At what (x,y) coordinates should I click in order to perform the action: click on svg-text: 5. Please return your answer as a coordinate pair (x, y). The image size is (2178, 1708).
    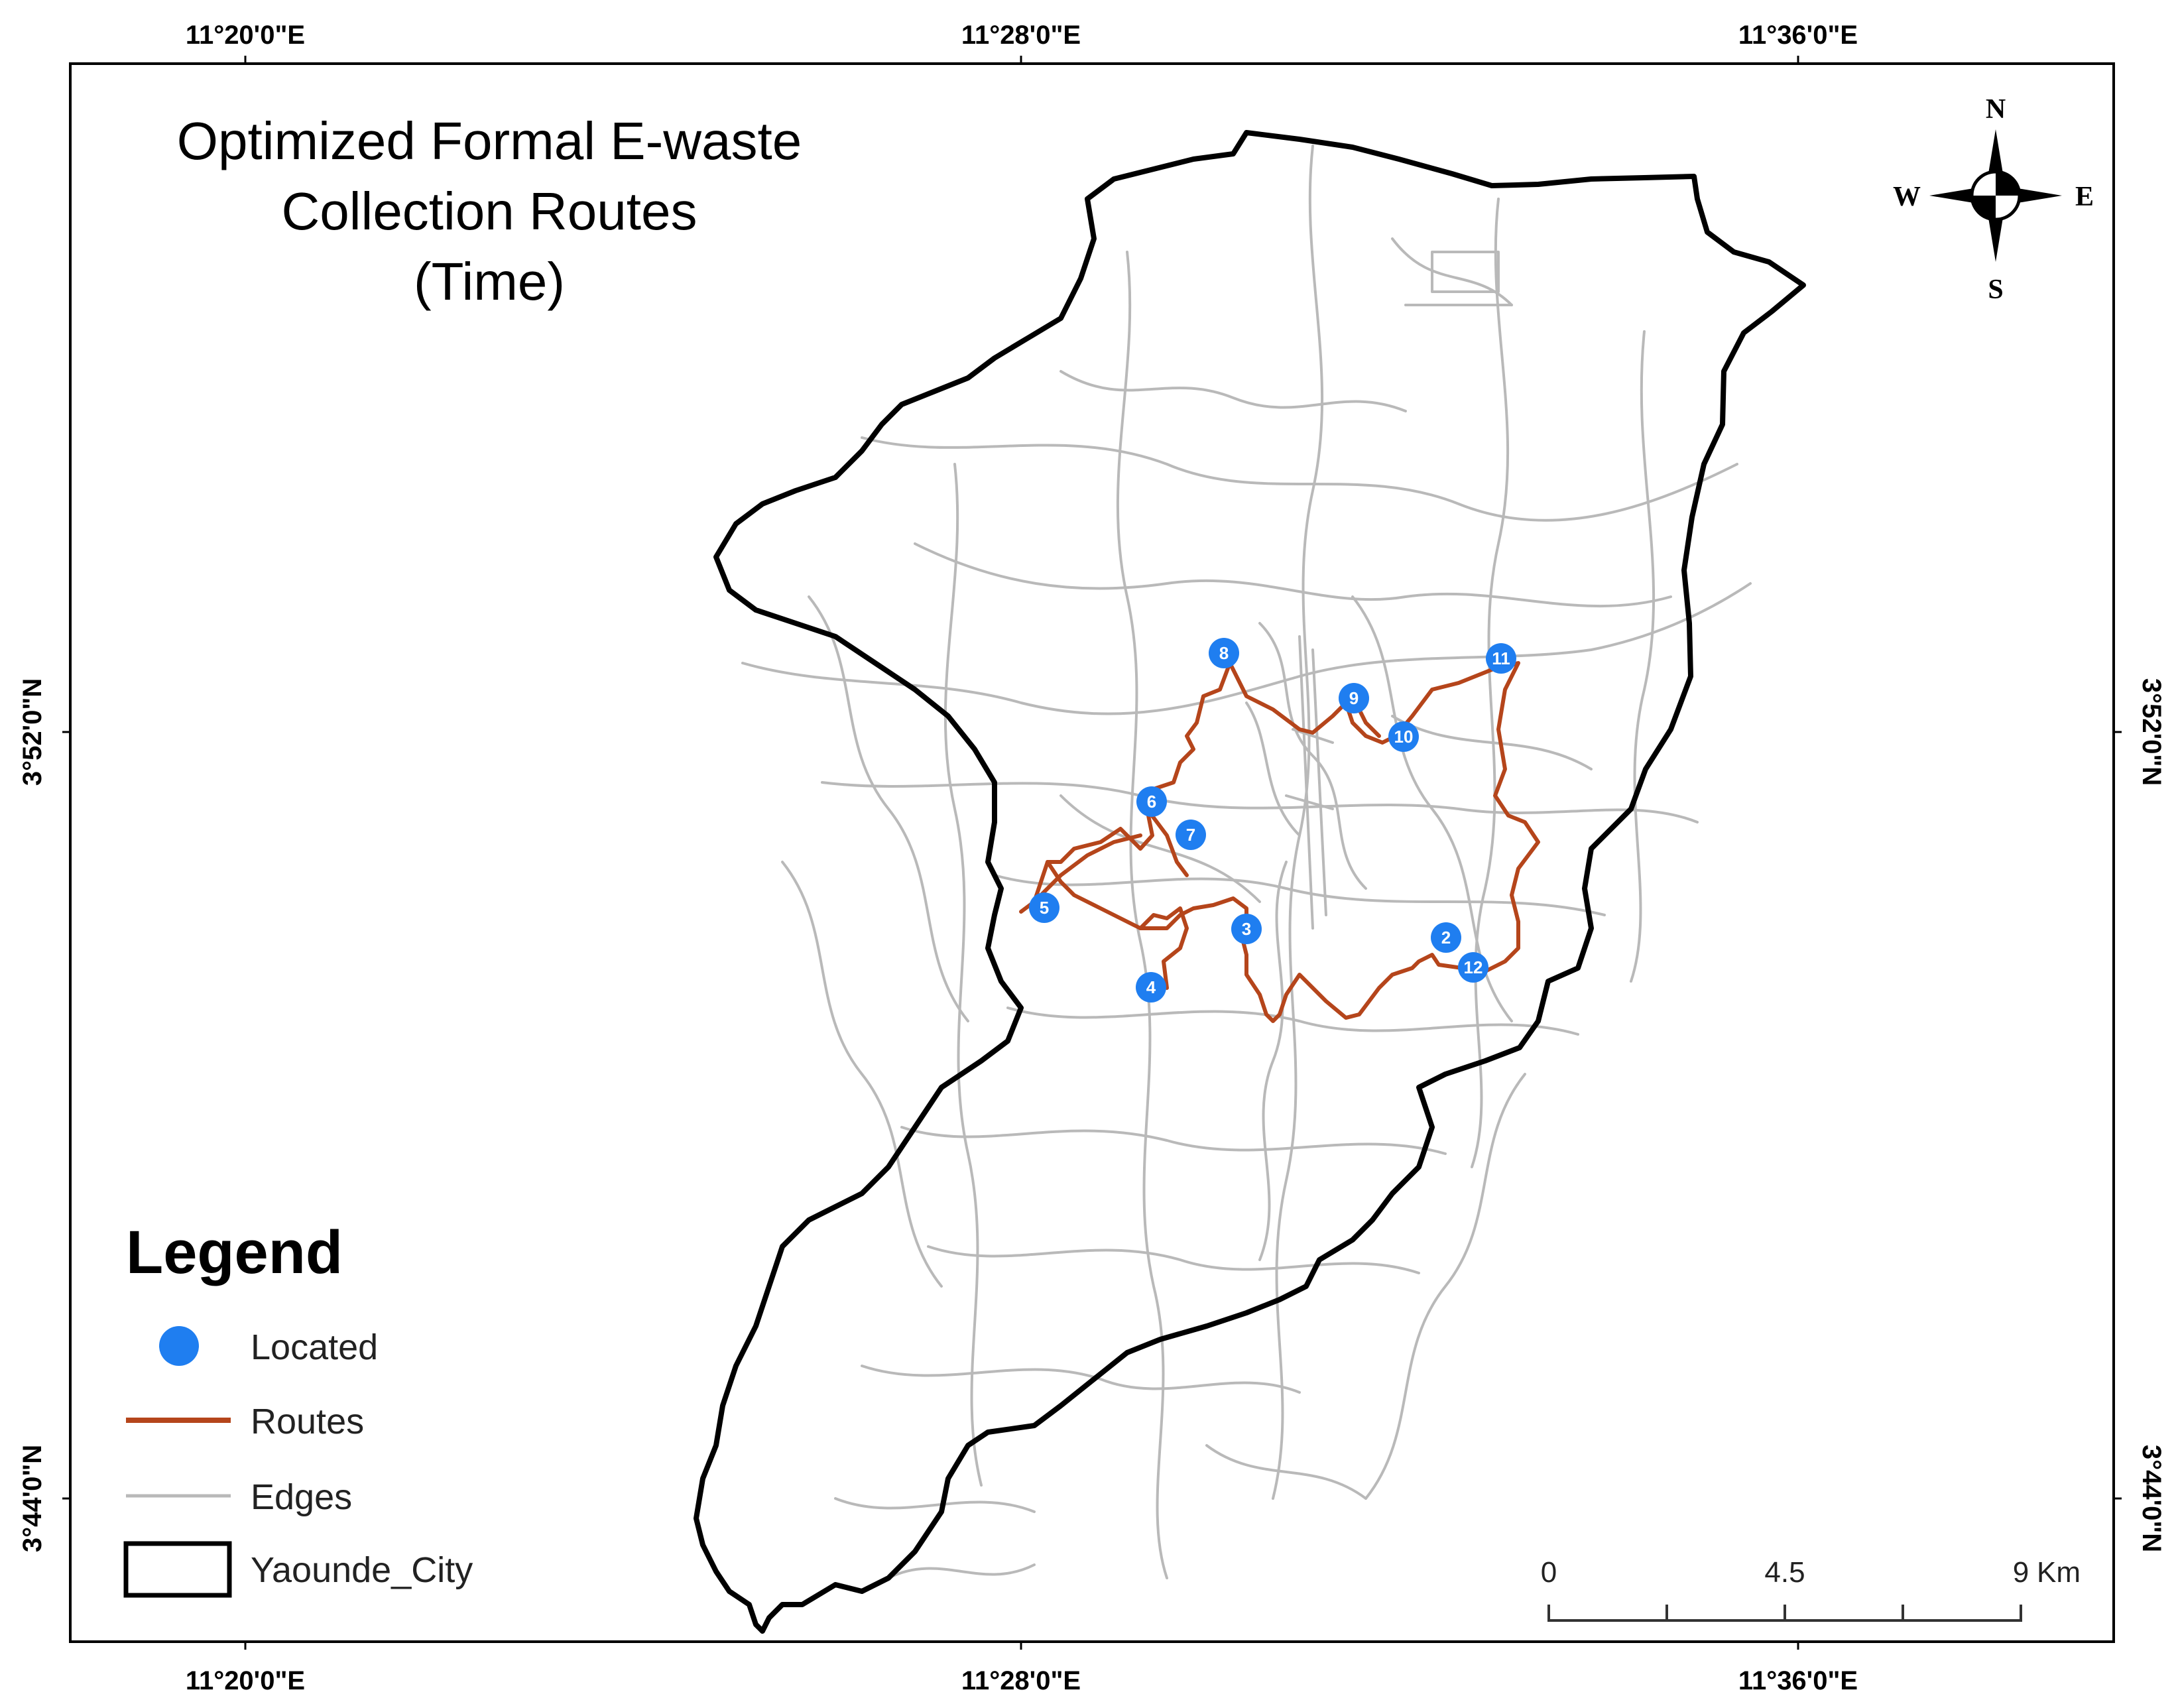
    Looking at the image, I should click on (1044, 908).